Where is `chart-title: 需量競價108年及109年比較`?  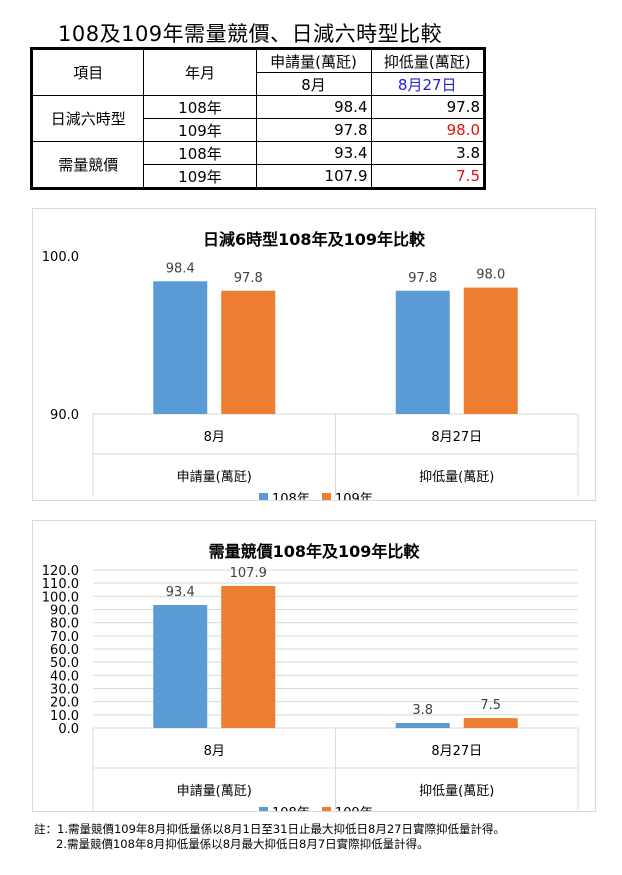
chart-title: 需量競價108年及109年比較 is located at coordinates (315, 551).